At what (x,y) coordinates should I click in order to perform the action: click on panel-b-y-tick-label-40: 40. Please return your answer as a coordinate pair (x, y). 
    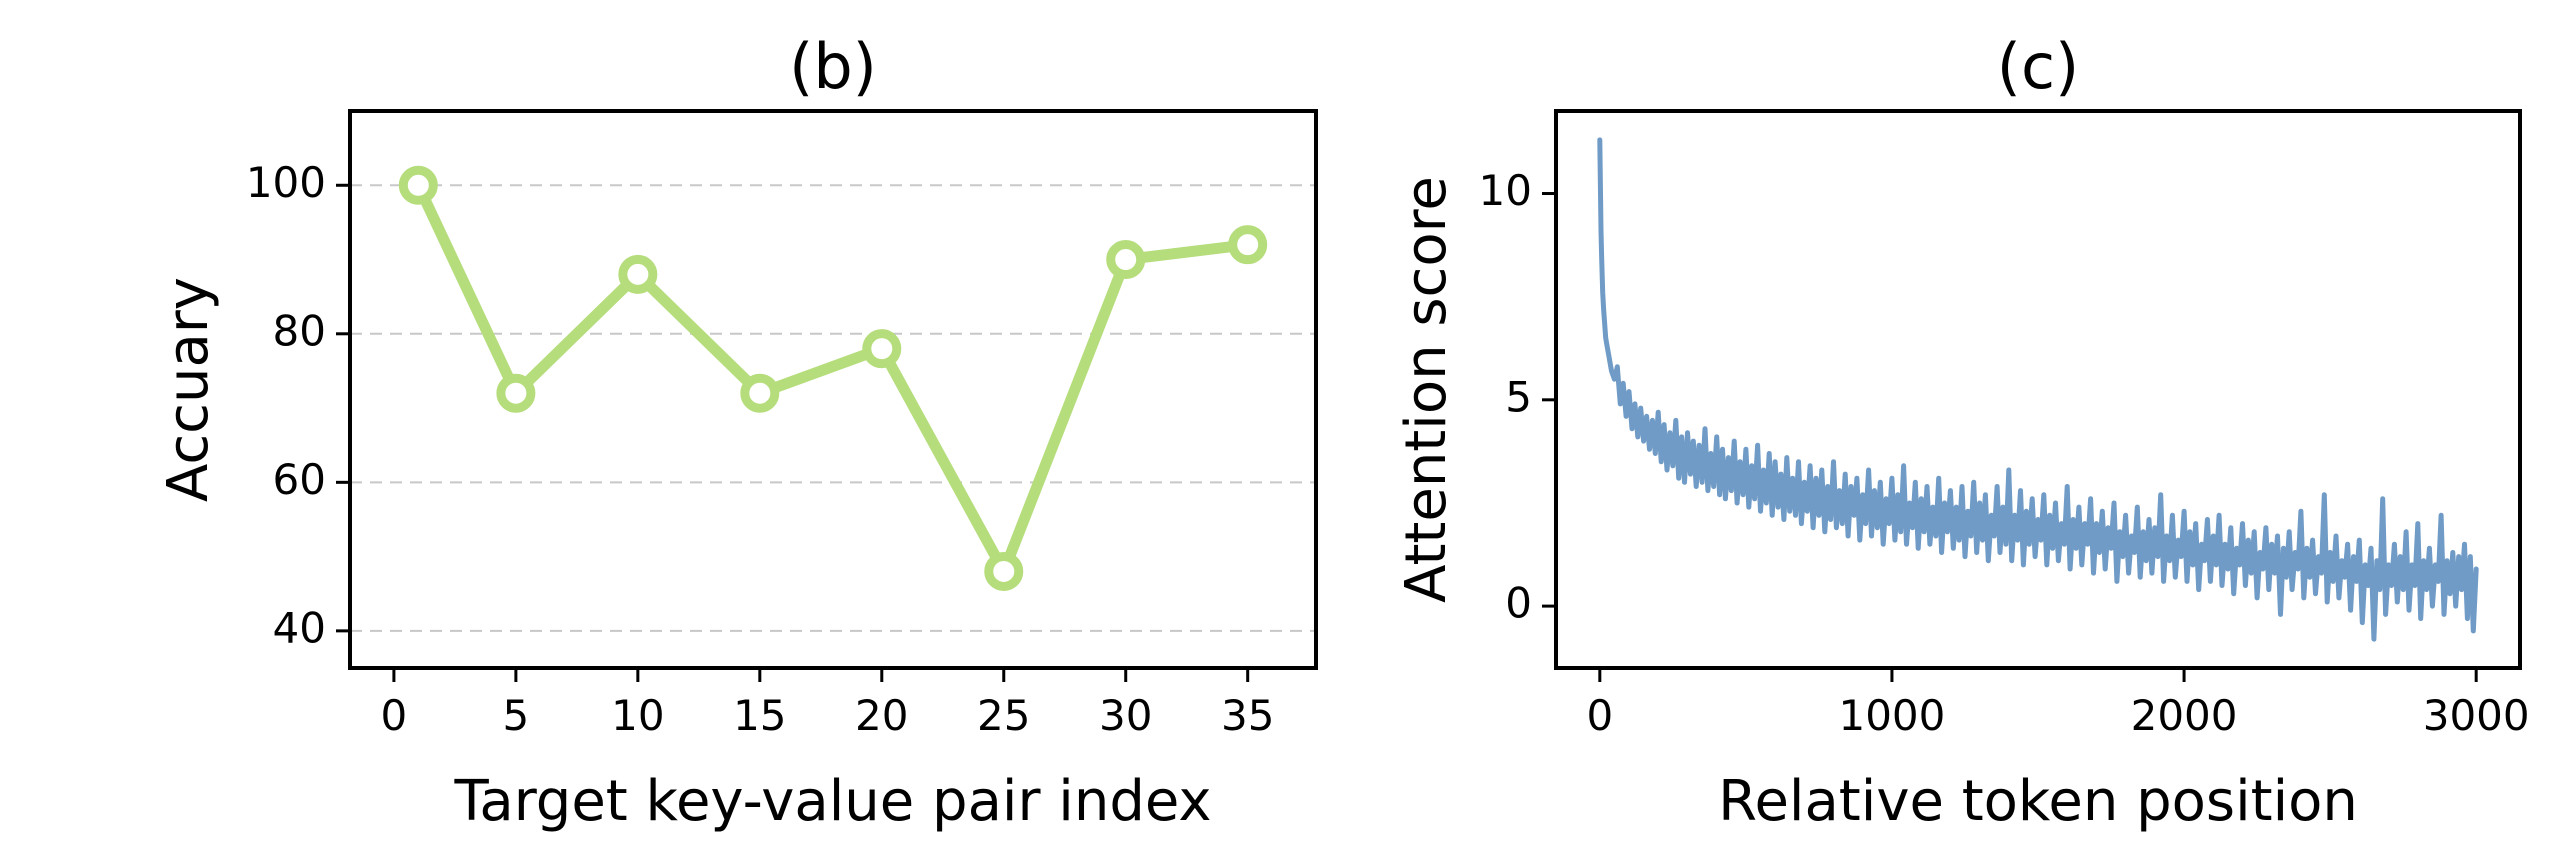
    Looking at the image, I should click on (299, 627).